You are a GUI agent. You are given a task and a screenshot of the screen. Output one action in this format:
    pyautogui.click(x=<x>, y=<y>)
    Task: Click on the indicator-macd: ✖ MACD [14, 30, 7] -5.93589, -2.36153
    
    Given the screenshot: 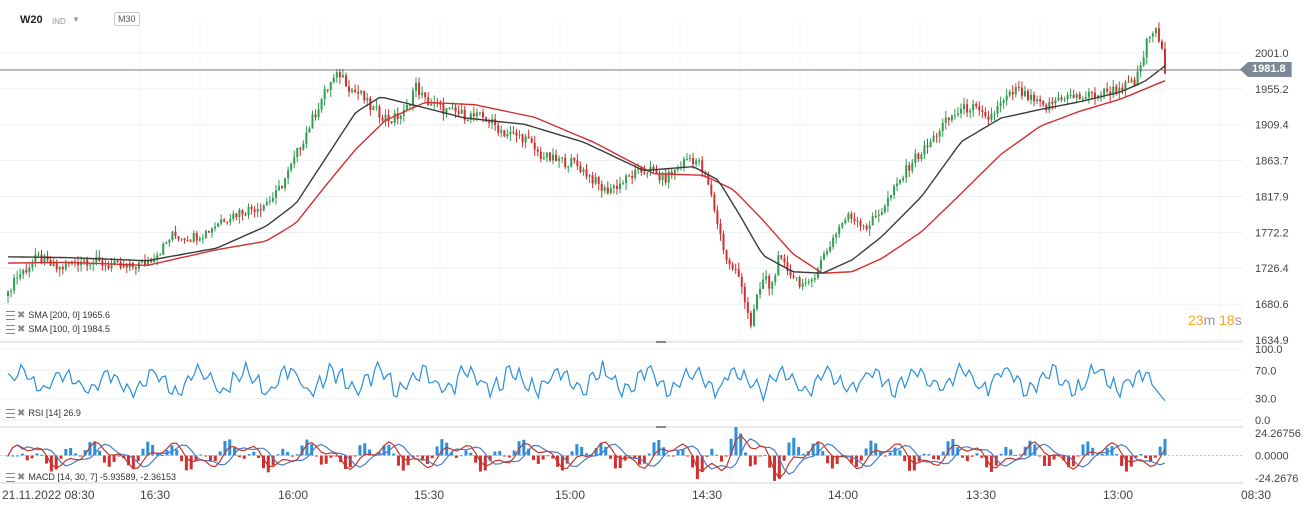 What is the action you would take?
    pyautogui.click(x=91, y=477)
    